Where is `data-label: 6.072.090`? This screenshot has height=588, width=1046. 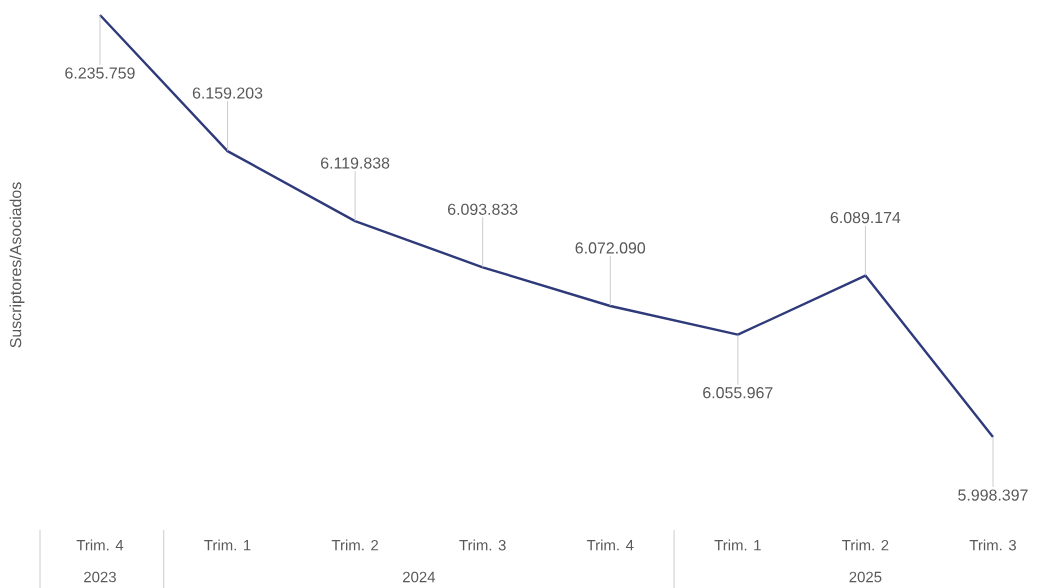 data-label: 6.072.090 is located at coordinates (610, 248).